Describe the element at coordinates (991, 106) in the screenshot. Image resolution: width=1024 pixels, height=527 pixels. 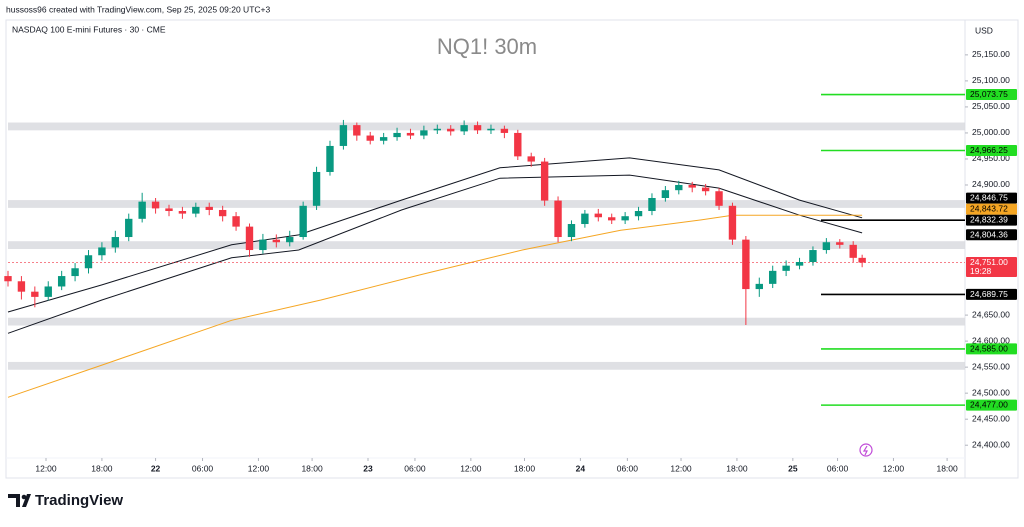
I see `y-tick-label: 25,050.00` at that location.